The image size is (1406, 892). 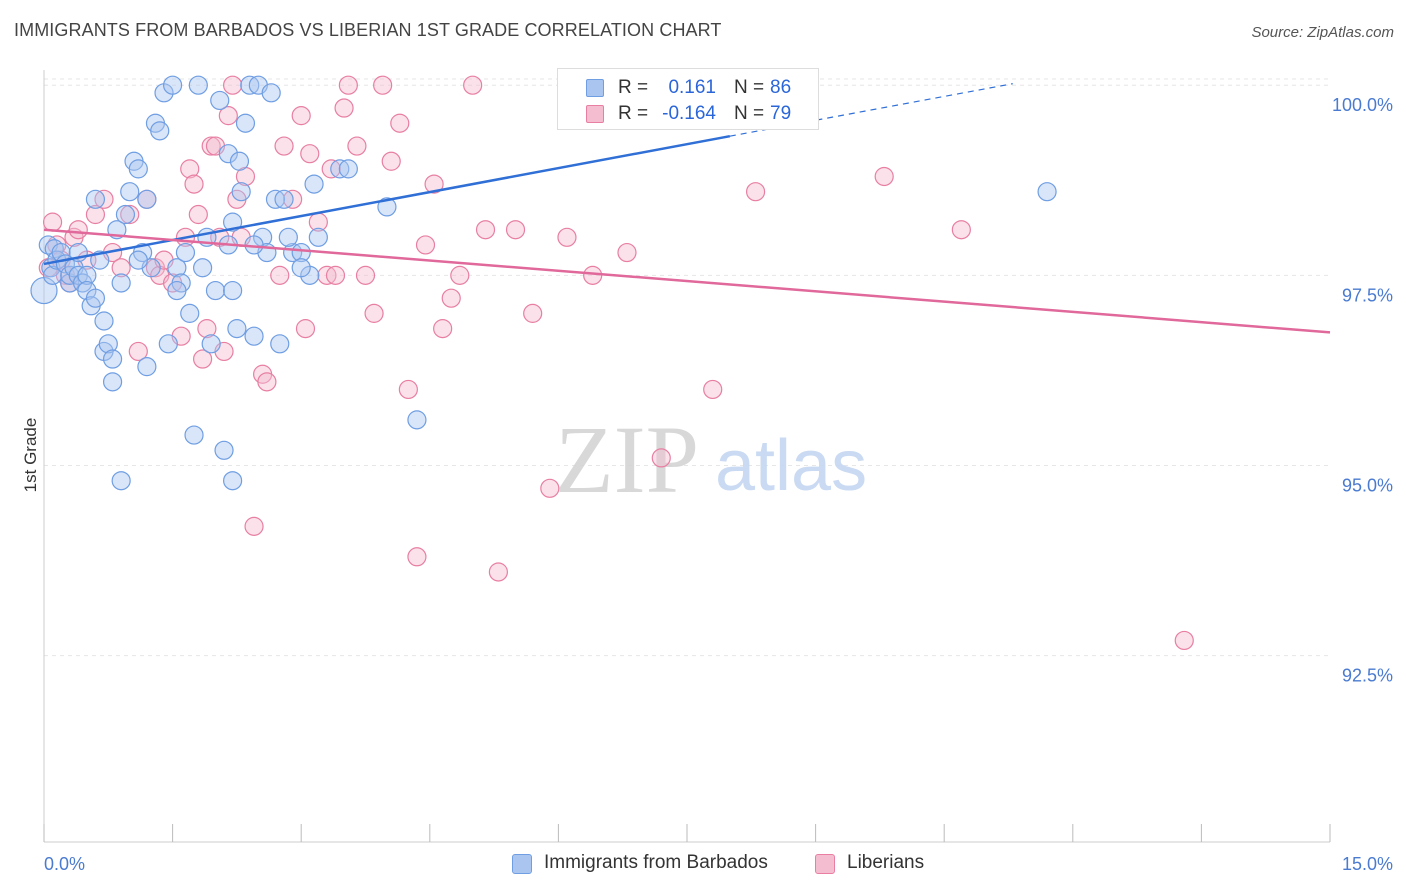 I want to click on correlation-legend: R = 0.161 N = 86 R = -0.164 N = 79, so click(x=688, y=99).